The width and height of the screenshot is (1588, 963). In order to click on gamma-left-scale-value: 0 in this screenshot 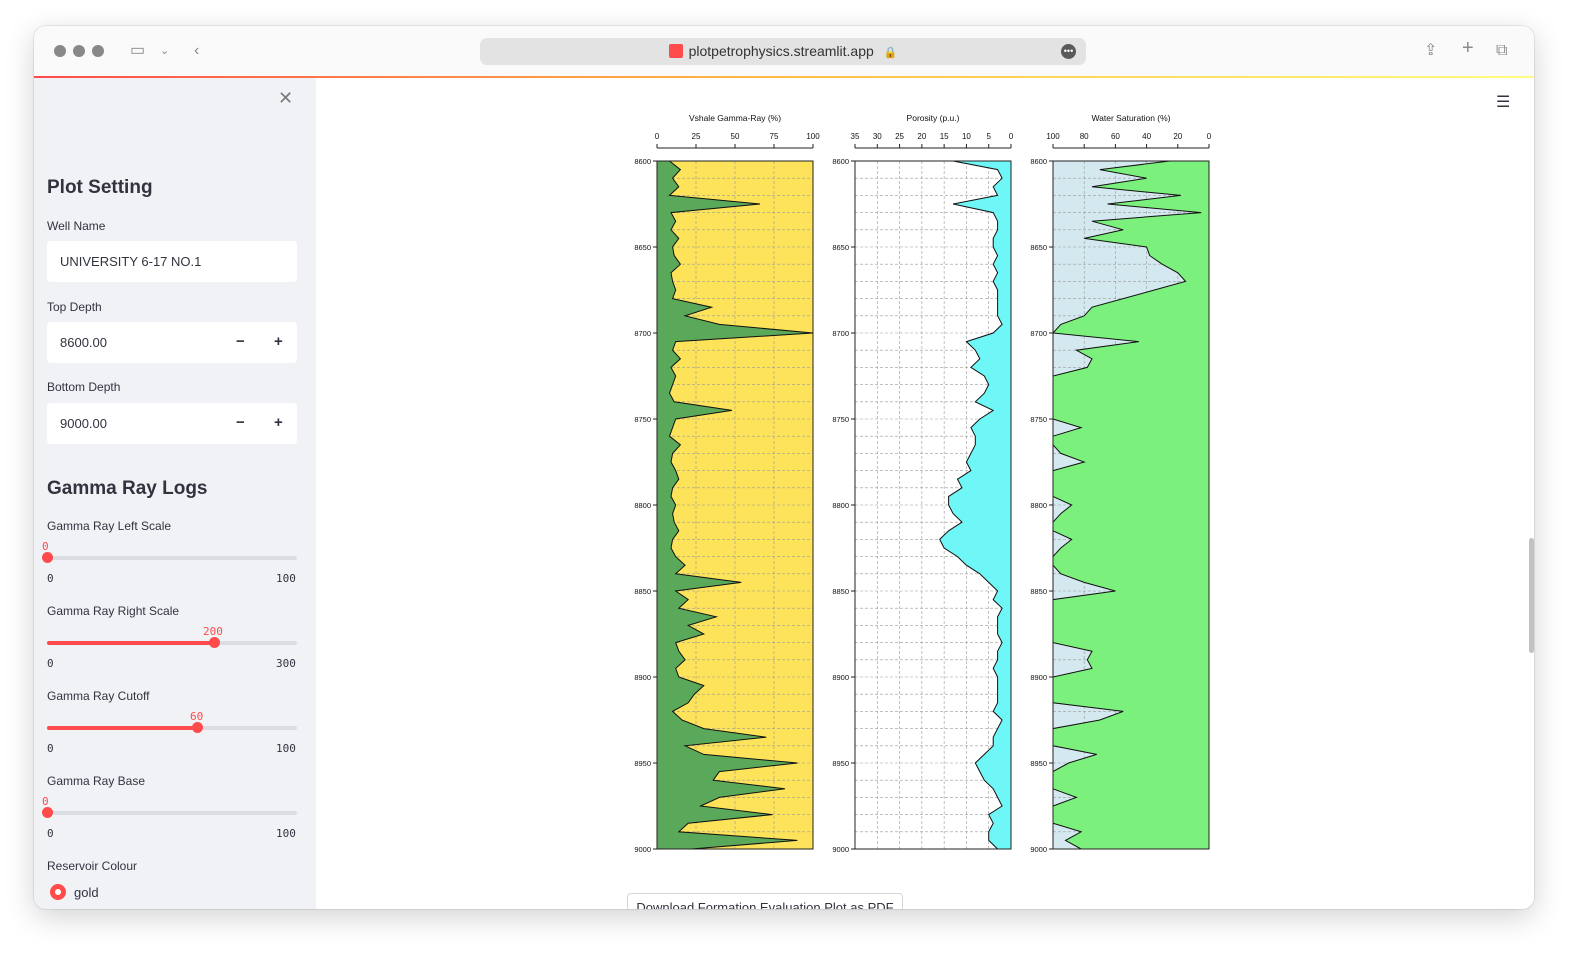, I will do `click(45, 546)`.